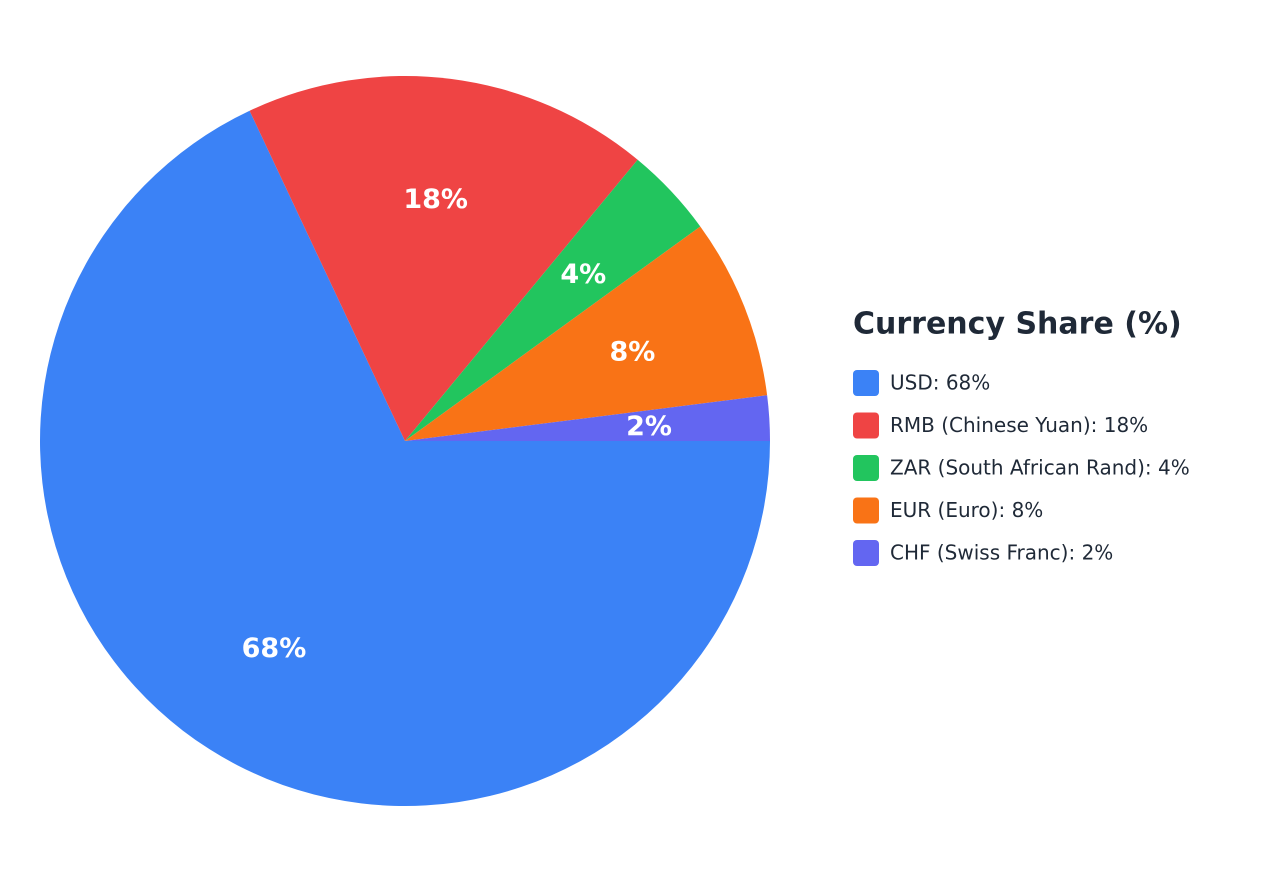 This screenshot has height=884, width=1266. I want to click on slice-label: 18%, so click(435, 199).